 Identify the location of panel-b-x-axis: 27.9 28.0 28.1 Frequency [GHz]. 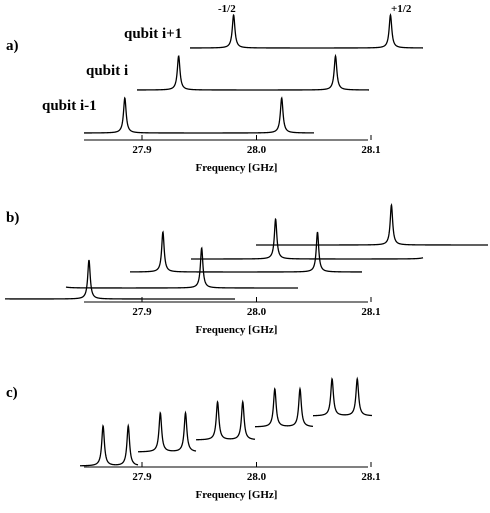
(232, 316).